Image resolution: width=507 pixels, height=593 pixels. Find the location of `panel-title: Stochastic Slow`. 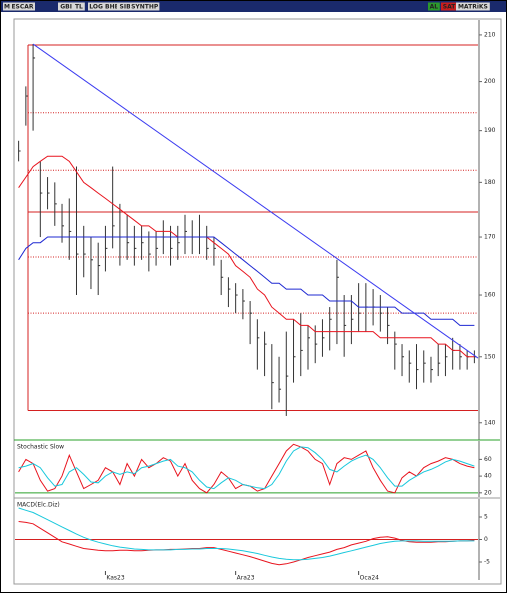

panel-title: Stochastic Slow is located at coordinates (40, 447).